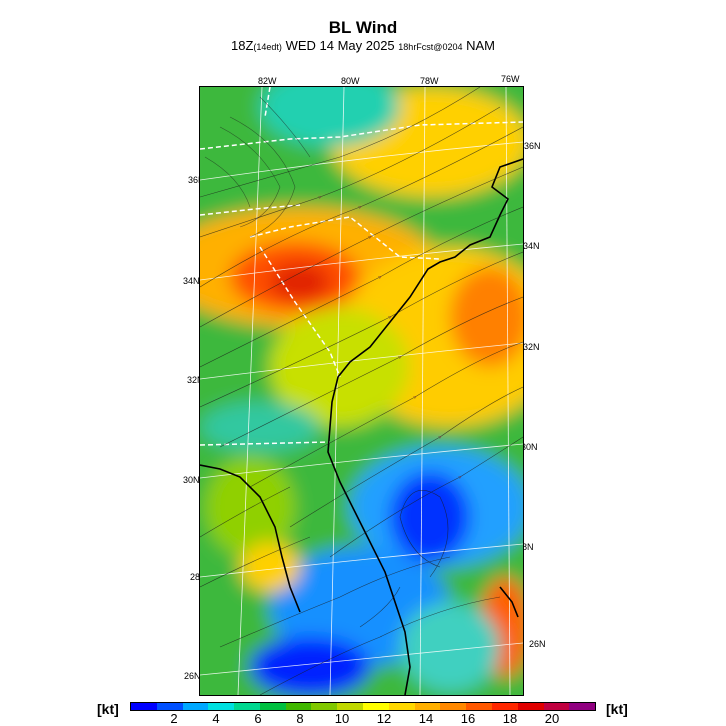  Describe the element at coordinates (384, 718) in the screenshot. I see `colorbar-tick-label: 12` at that location.